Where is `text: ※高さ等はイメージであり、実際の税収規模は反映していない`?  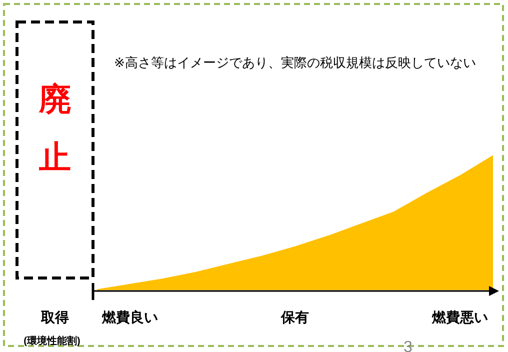 text: ※高さ等はイメージであり、実際の税収規模は反映していない is located at coordinates (295, 62).